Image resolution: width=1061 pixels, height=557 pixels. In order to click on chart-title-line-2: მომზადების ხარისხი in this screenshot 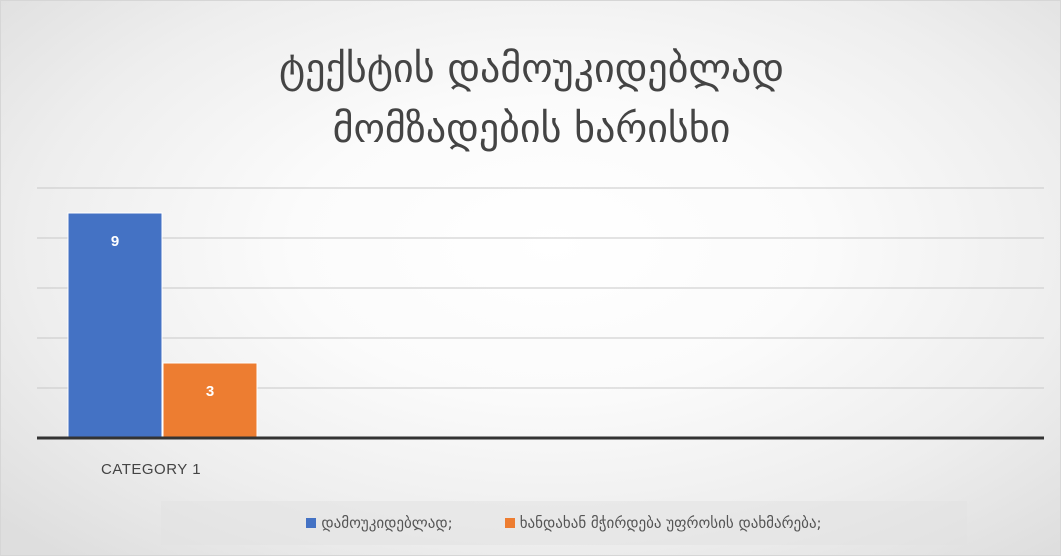, I will do `click(531, 129)`.